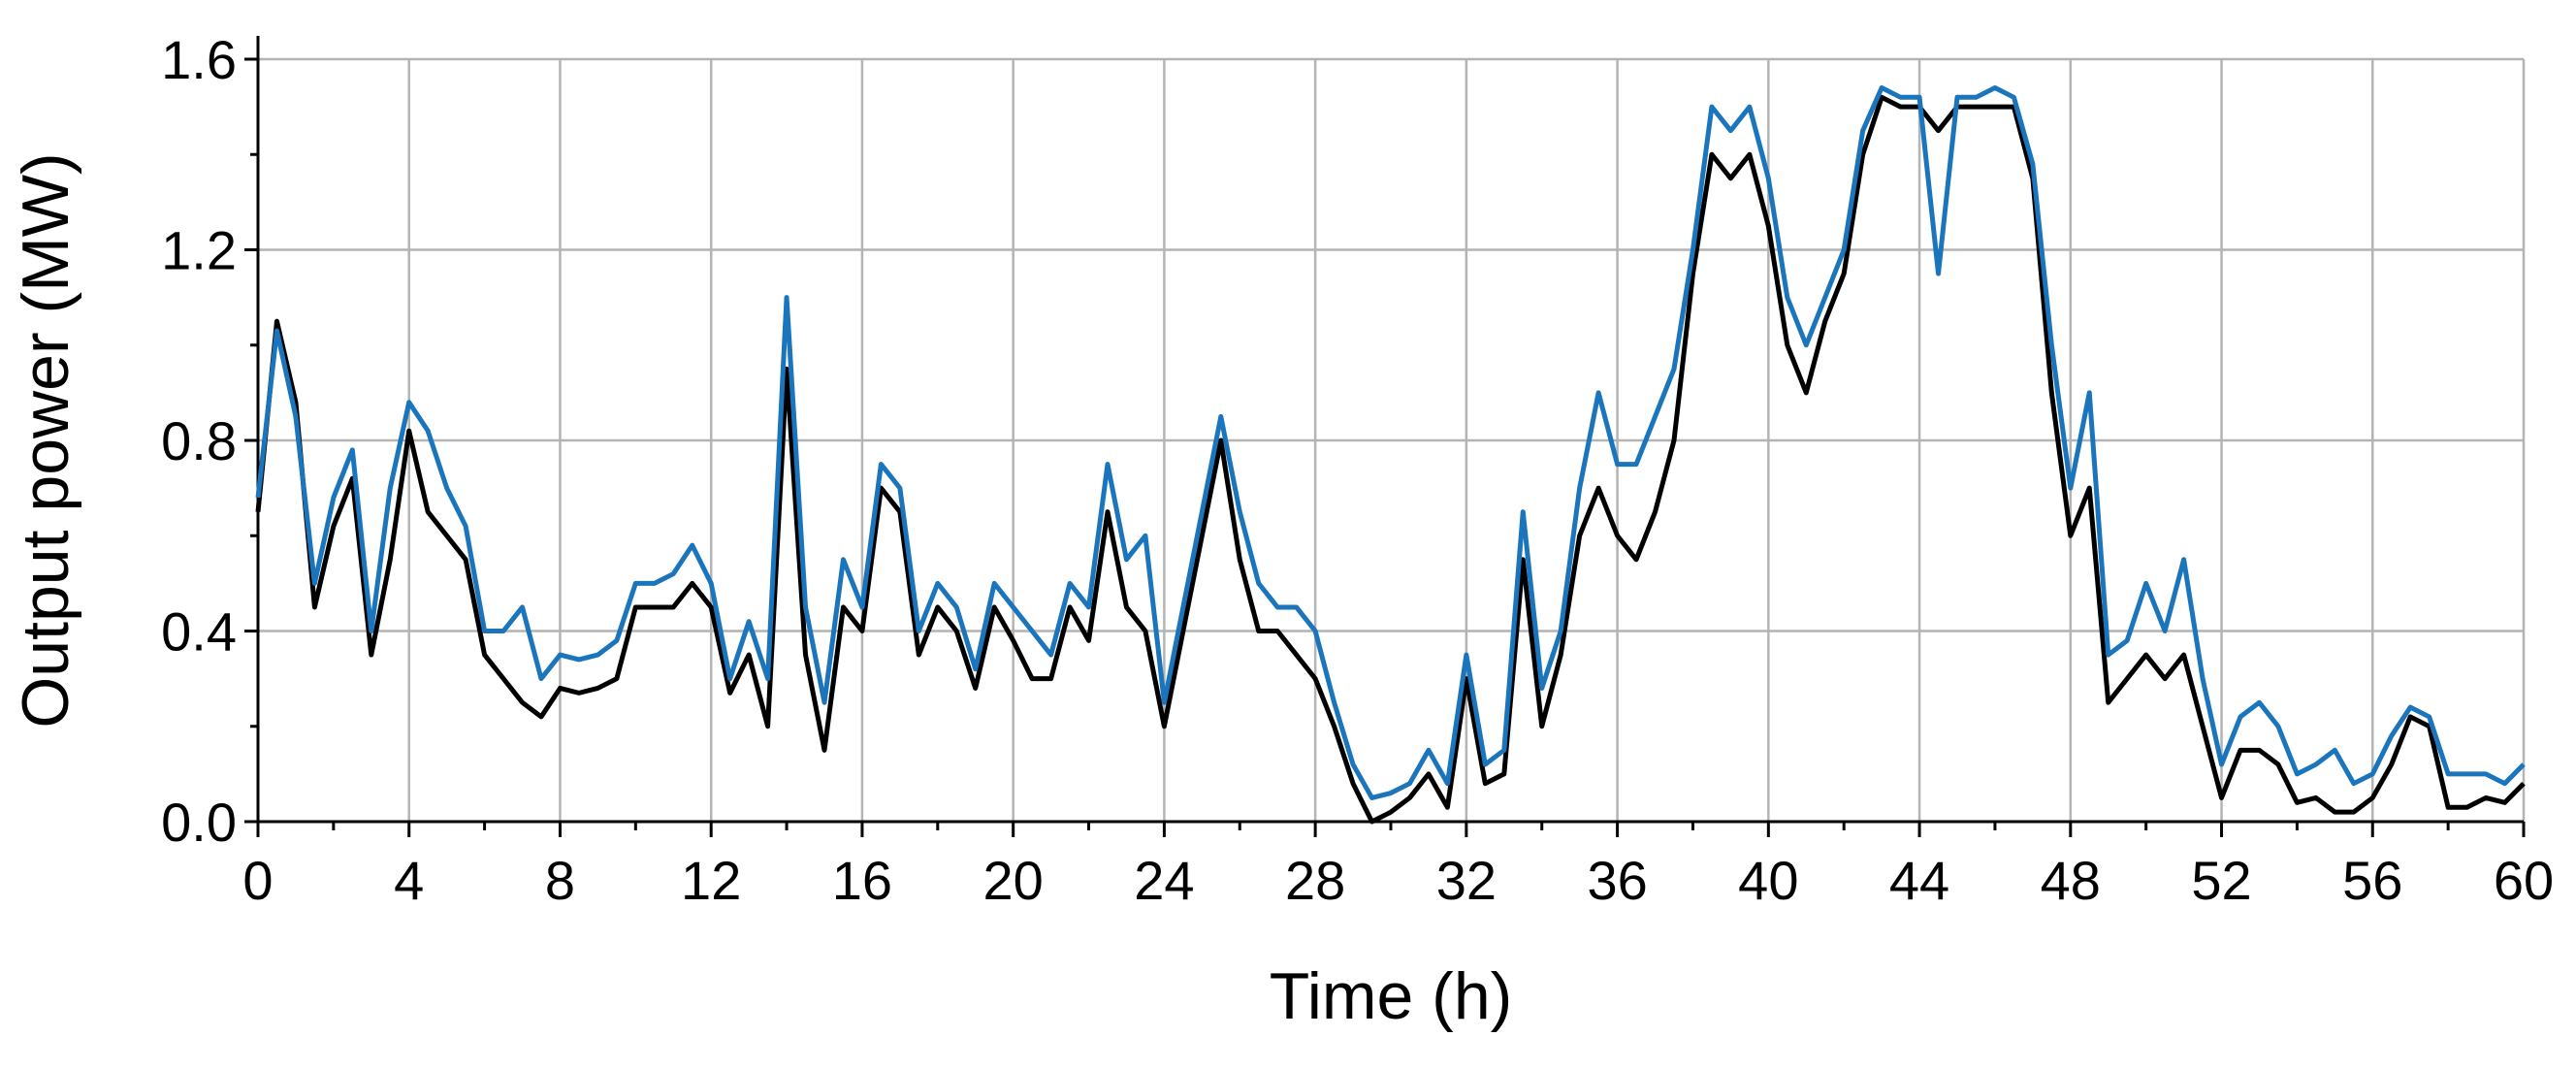 Image resolution: width=2576 pixels, height=1069 pixels. Describe the element at coordinates (1164, 881) in the screenshot. I see `x-tick-label: 24` at that location.